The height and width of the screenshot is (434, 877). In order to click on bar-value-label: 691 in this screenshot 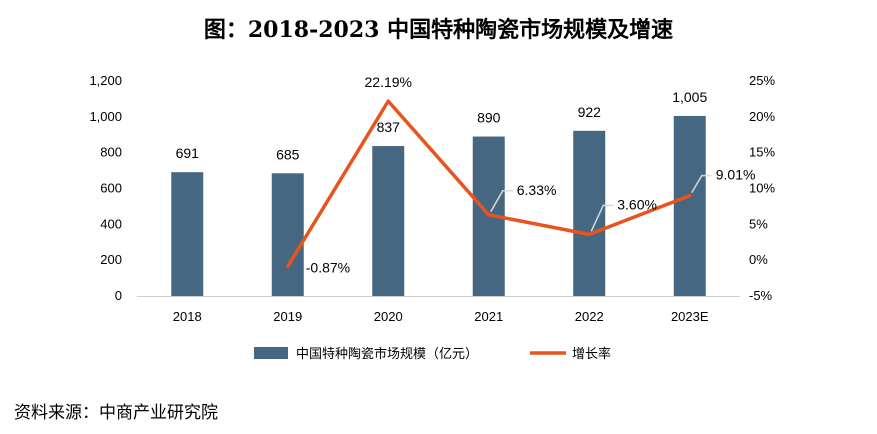, I will do `click(188, 153)`.